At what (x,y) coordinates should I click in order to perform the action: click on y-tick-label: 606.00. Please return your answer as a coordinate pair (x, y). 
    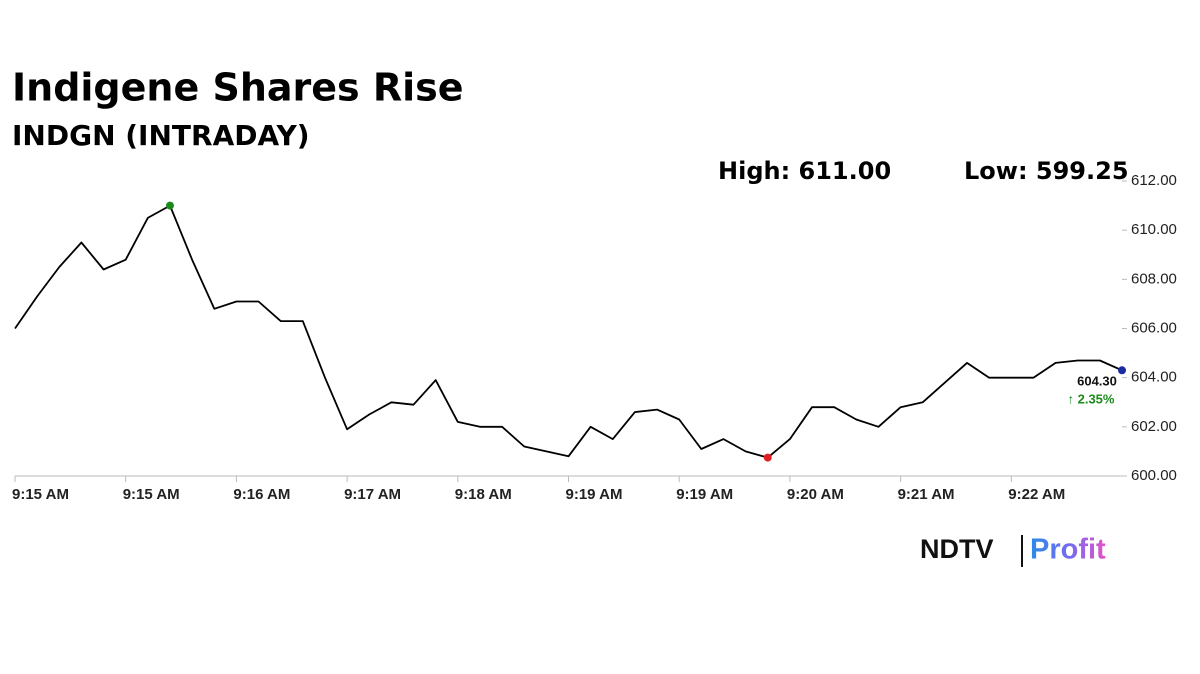
    Looking at the image, I should click on (1154, 327).